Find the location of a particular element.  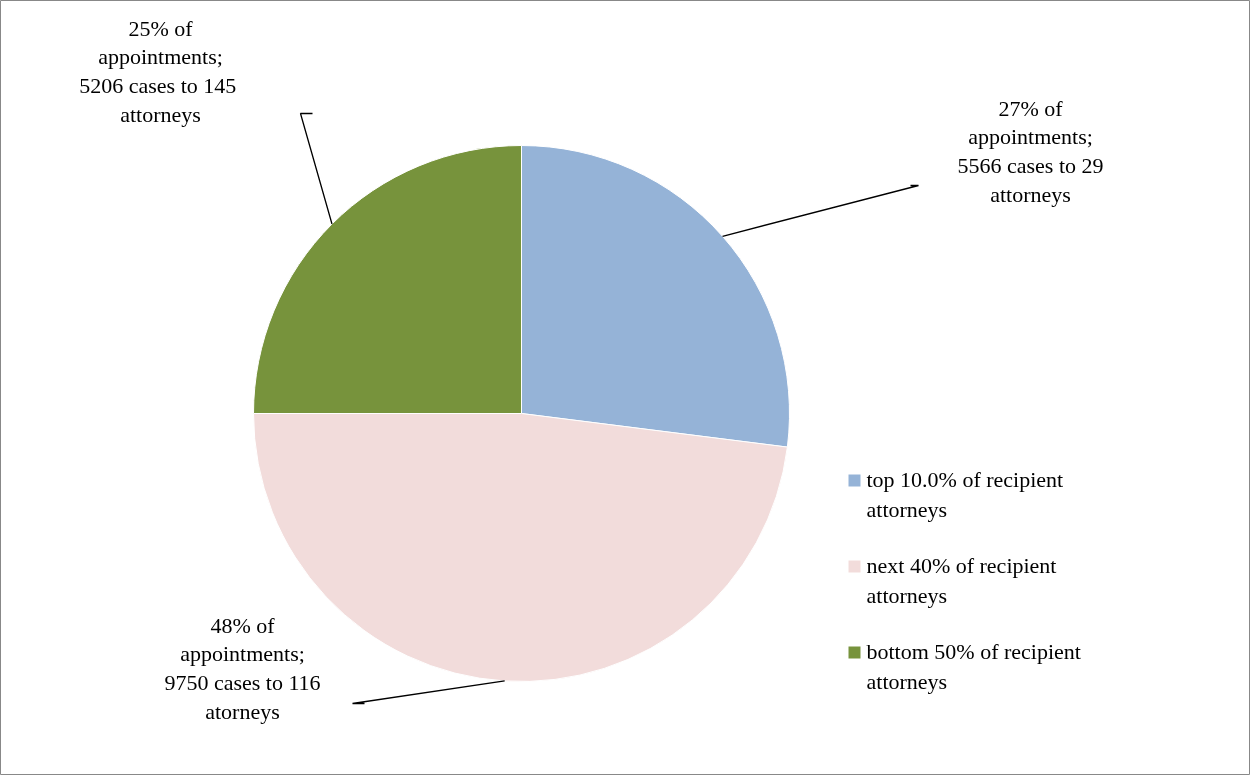

legend-label: next 40% of recipient attorneys is located at coordinates (961, 580).